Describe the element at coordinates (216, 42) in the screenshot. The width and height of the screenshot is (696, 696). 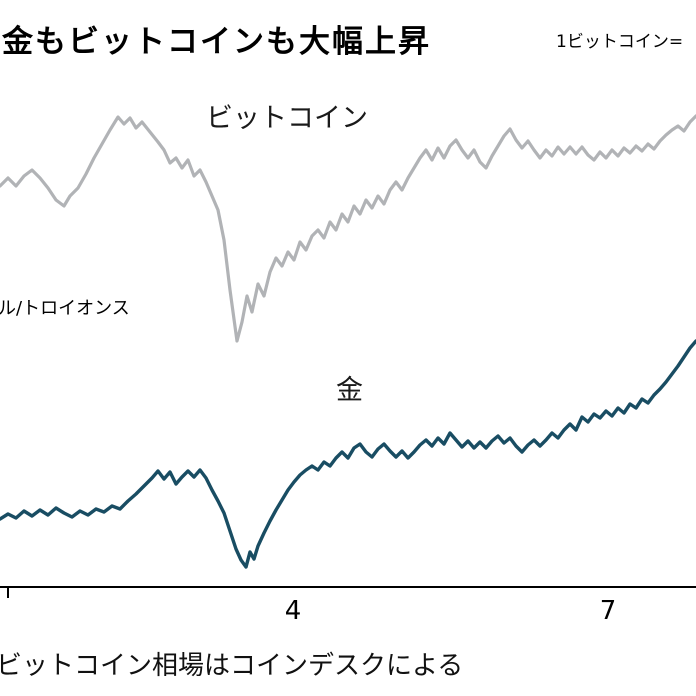
I see `chart-title: 金もビットコインも大幅上昇` at that location.